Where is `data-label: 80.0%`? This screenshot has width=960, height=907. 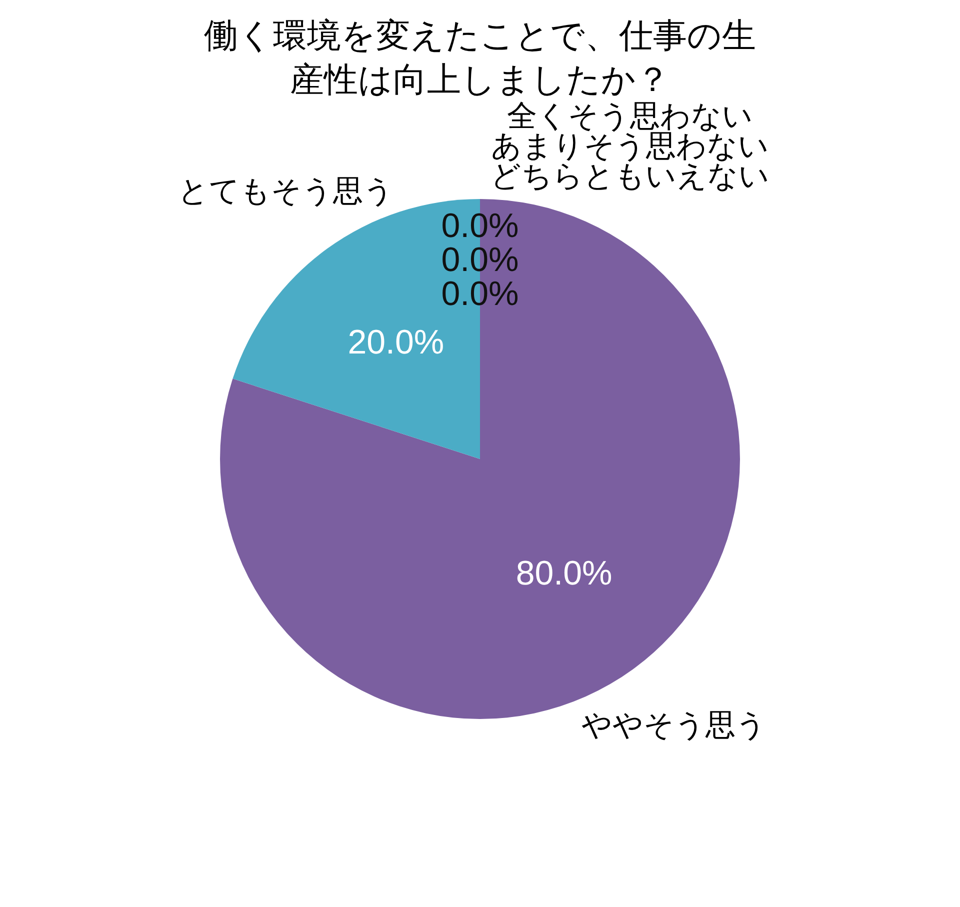 data-label: 80.0% is located at coordinates (564, 573).